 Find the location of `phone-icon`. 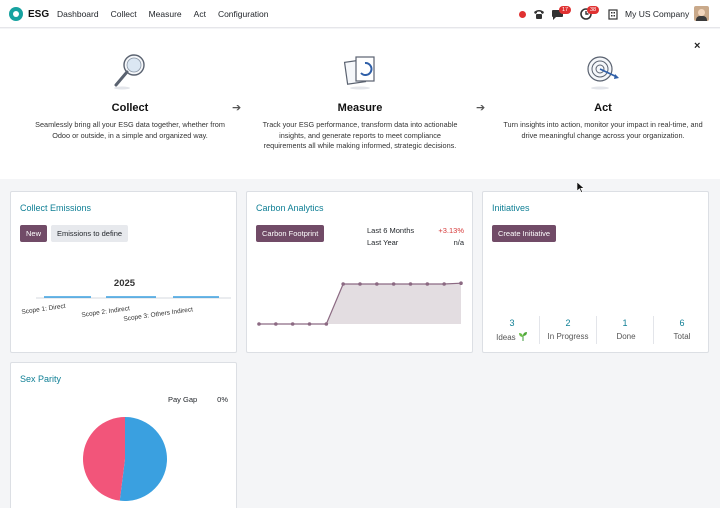

phone-icon is located at coordinates (539, 14).